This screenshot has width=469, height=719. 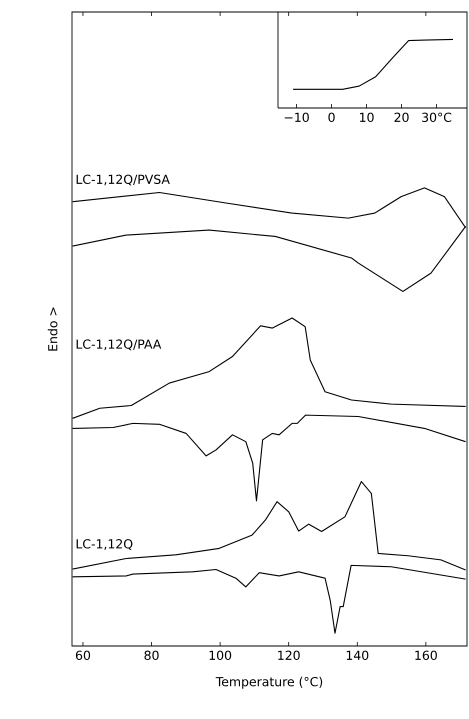 What do you see at coordinates (123, 180) in the screenshot?
I see `text: LC-1,12Q/PVSA` at bounding box center [123, 180].